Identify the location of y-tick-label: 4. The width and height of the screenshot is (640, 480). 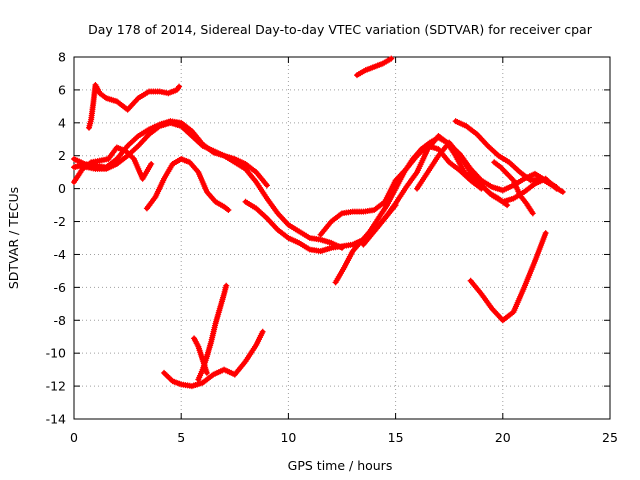
(62, 122).